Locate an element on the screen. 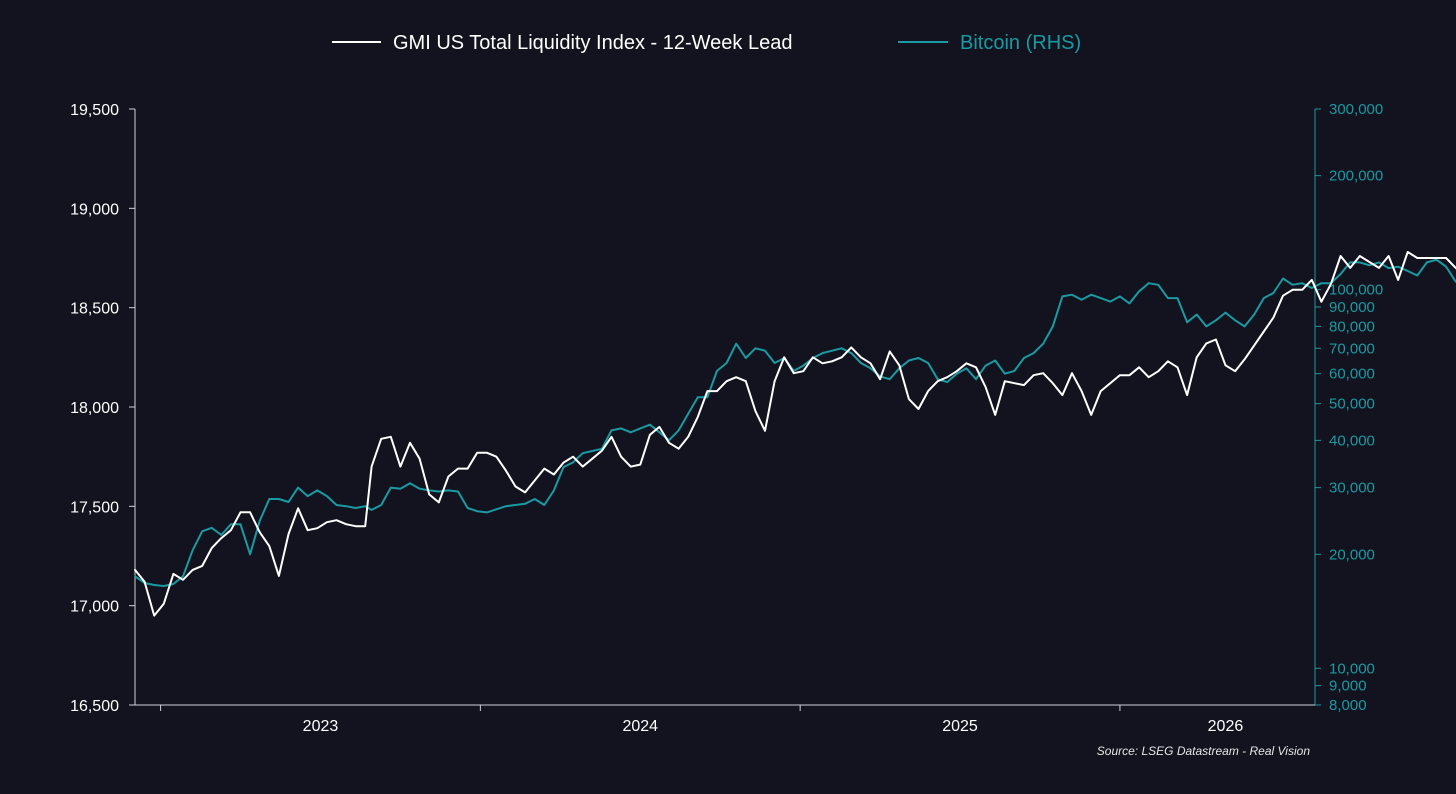 The height and width of the screenshot is (794, 1456). source-note: Source: LSEG Datastream - Real Vision is located at coordinates (1204, 751).